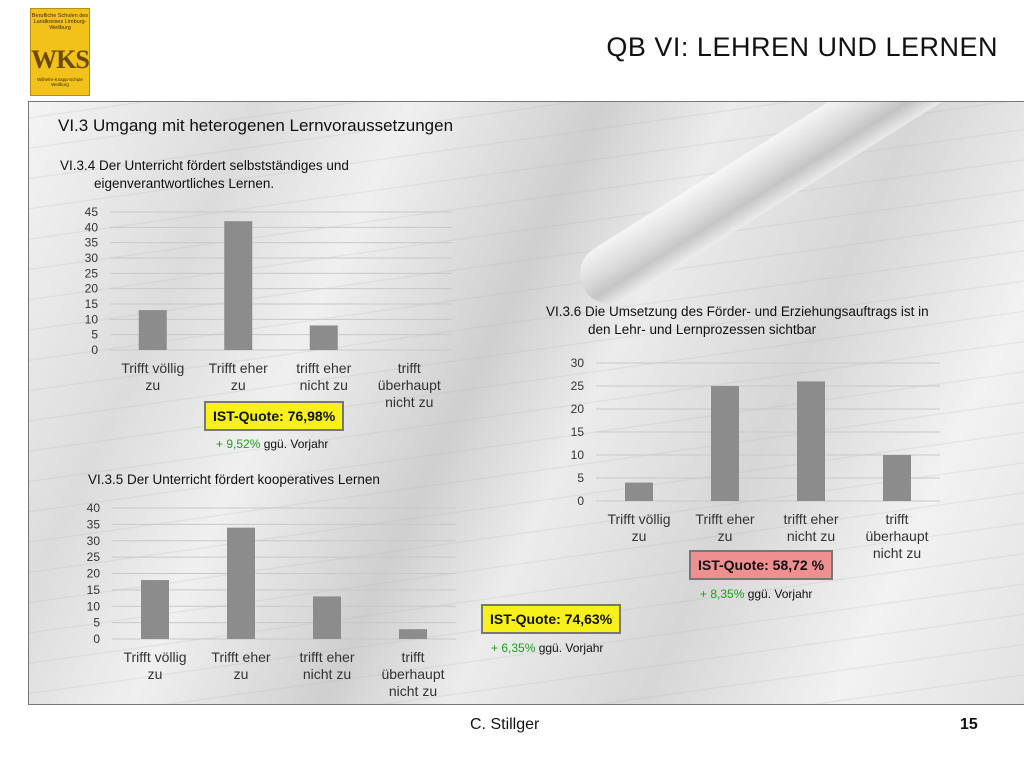 The width and height of the screenshot is (1024, 768). Describe the element at coordinates (94, 335) in the screenshot. I see `chart1-ytick-label: 5` at that location.